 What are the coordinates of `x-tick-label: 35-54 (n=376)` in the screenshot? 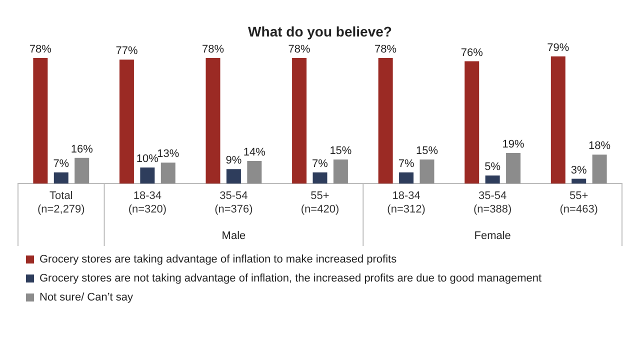 It's located at (233, 203).